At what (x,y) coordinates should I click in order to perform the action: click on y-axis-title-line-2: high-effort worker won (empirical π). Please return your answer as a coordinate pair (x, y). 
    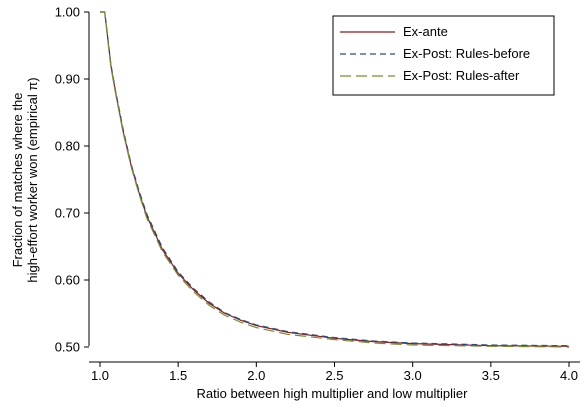
    Looking at the image, I should click on (32, 179).